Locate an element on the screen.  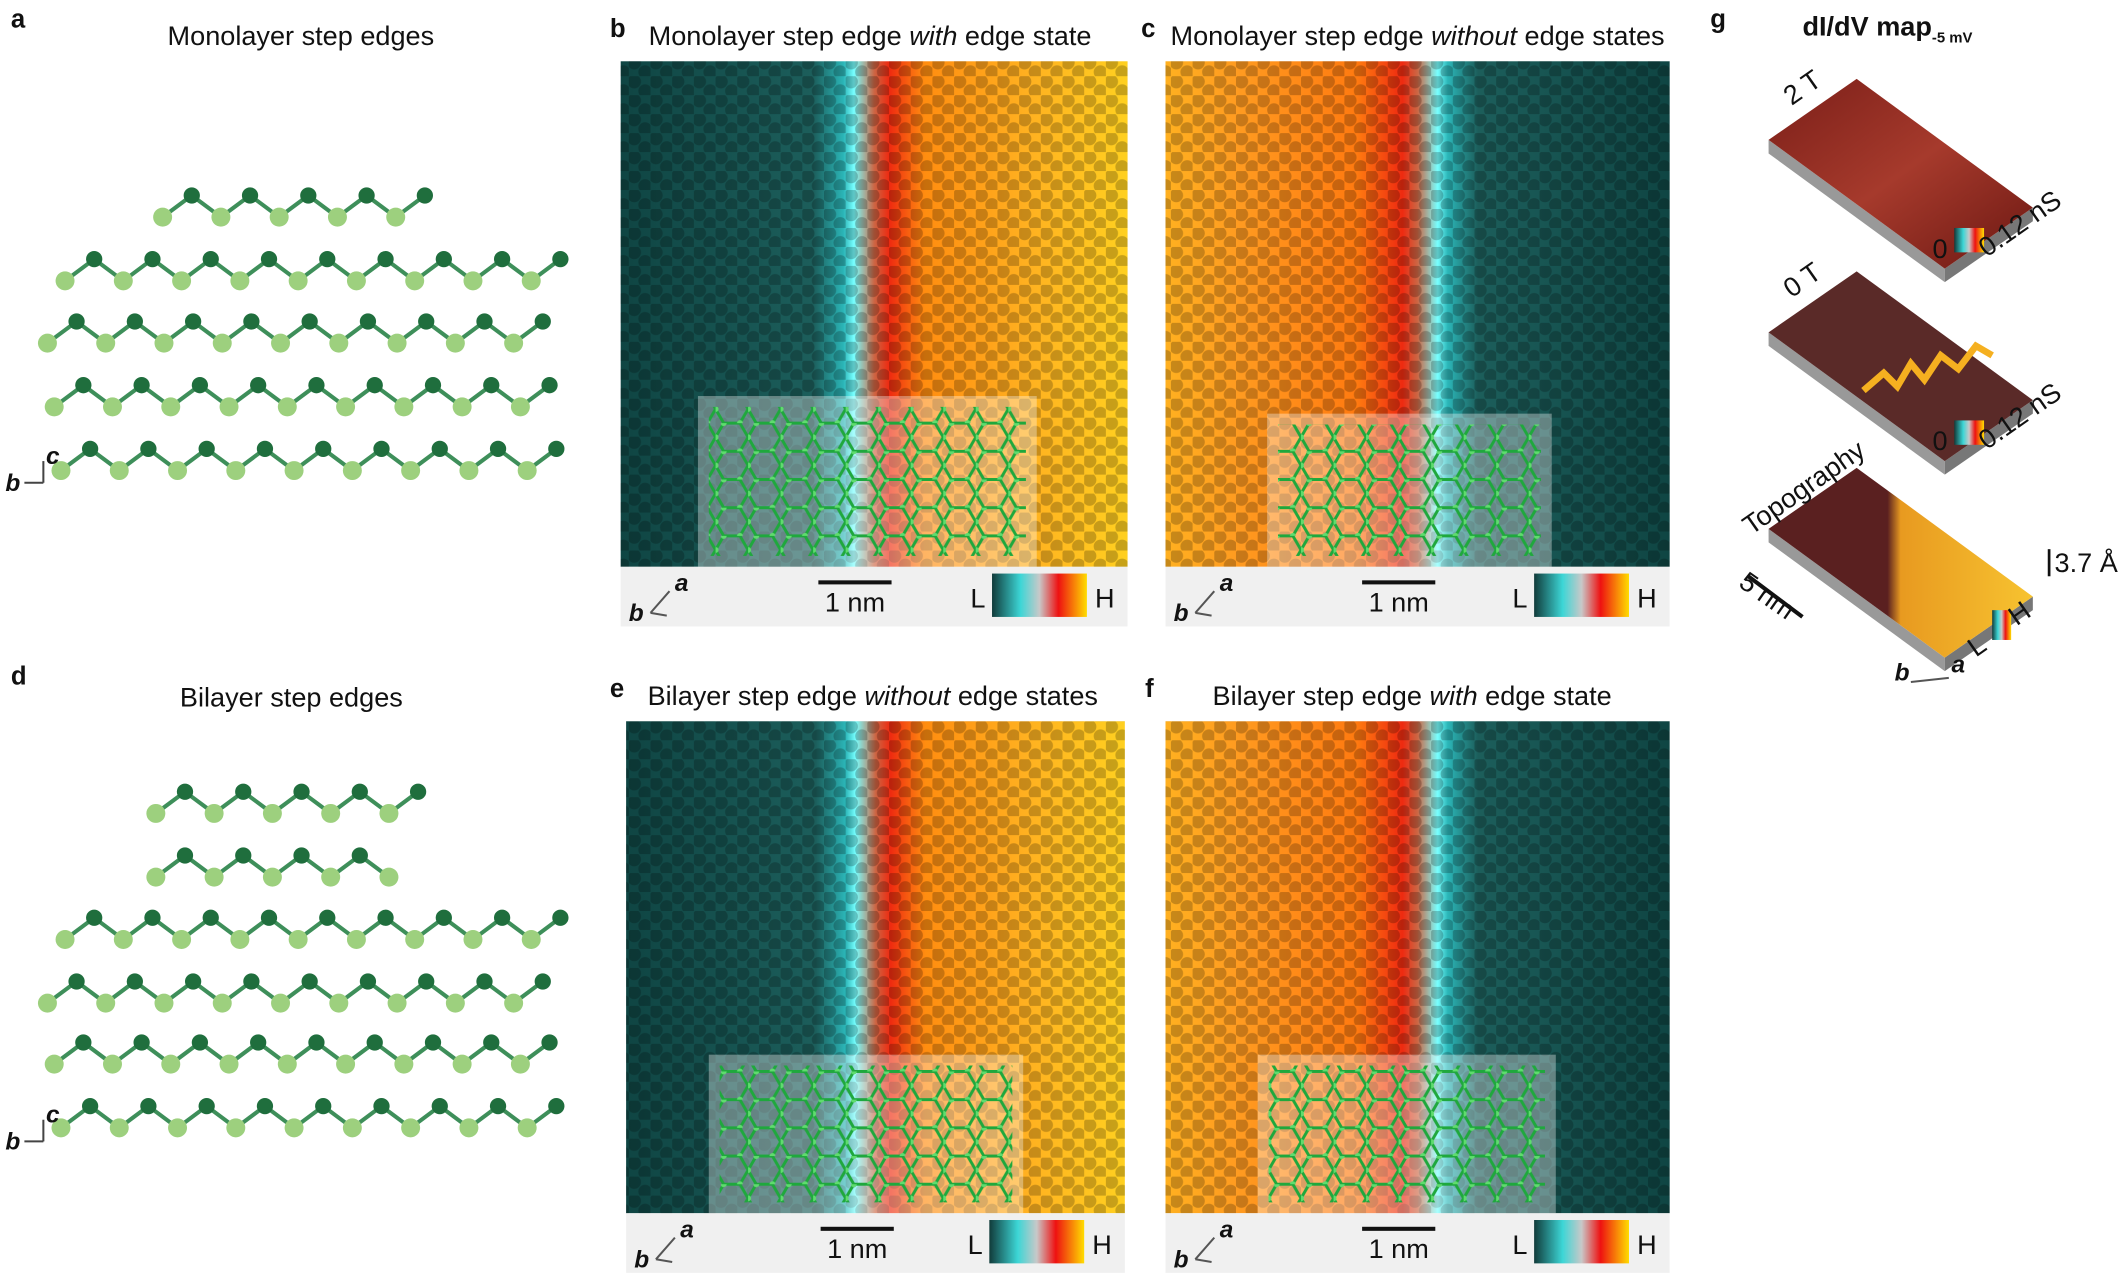
scale-label: 5 nm is located at coordinates (1767, 595).